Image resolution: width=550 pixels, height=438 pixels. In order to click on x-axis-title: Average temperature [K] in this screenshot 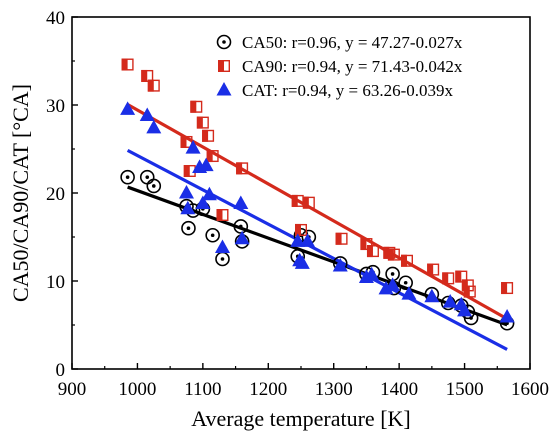, I will do `click(300, 418)`.